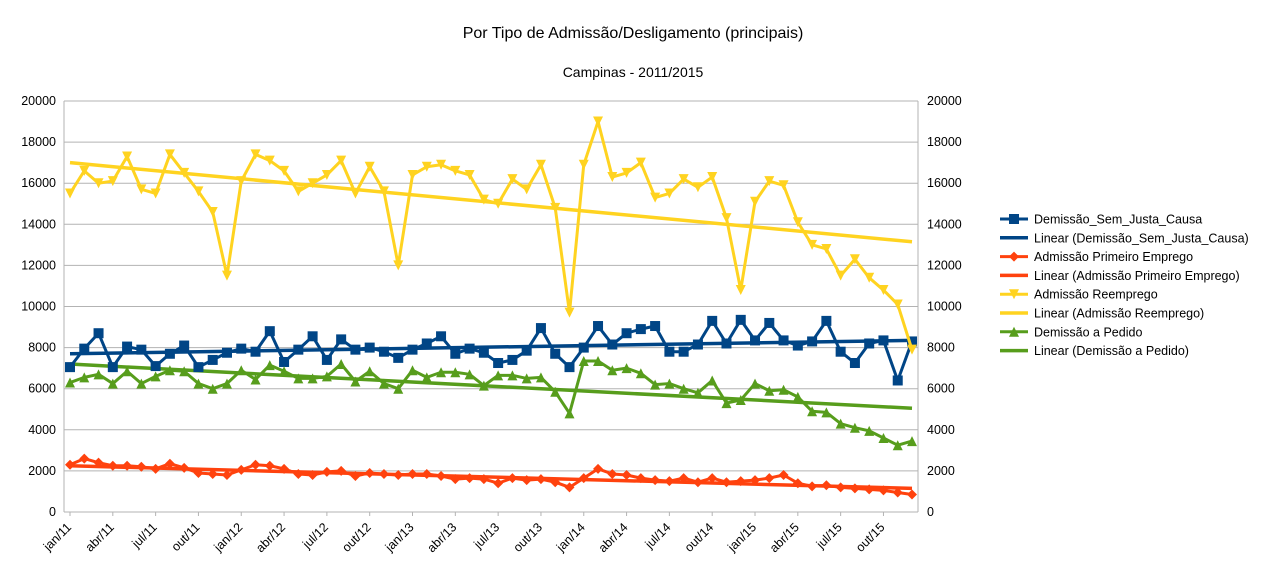 The image size is (1268, 571). What do you see at coordinates (144, 535) in the screenshot?
I see `x-tick-label: jul/11` at bounding box center [144, 535].